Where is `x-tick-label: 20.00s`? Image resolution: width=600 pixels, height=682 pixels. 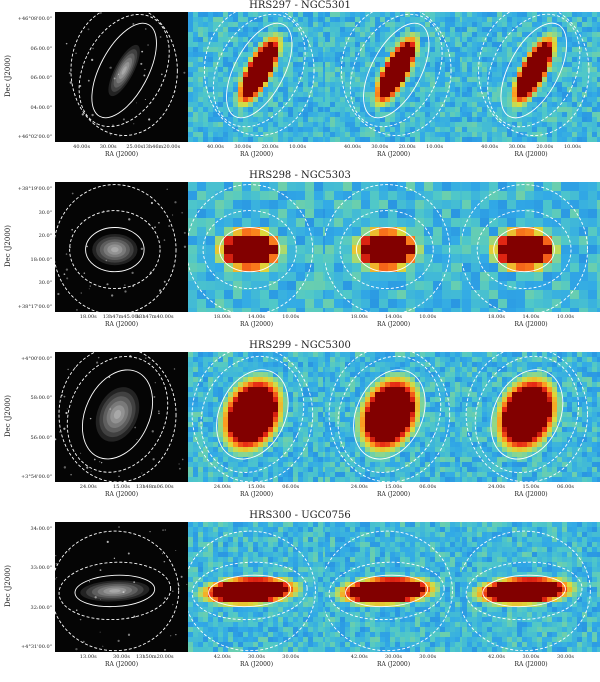 x-tick-label: 20.00s is located at coordinates (270, 147).